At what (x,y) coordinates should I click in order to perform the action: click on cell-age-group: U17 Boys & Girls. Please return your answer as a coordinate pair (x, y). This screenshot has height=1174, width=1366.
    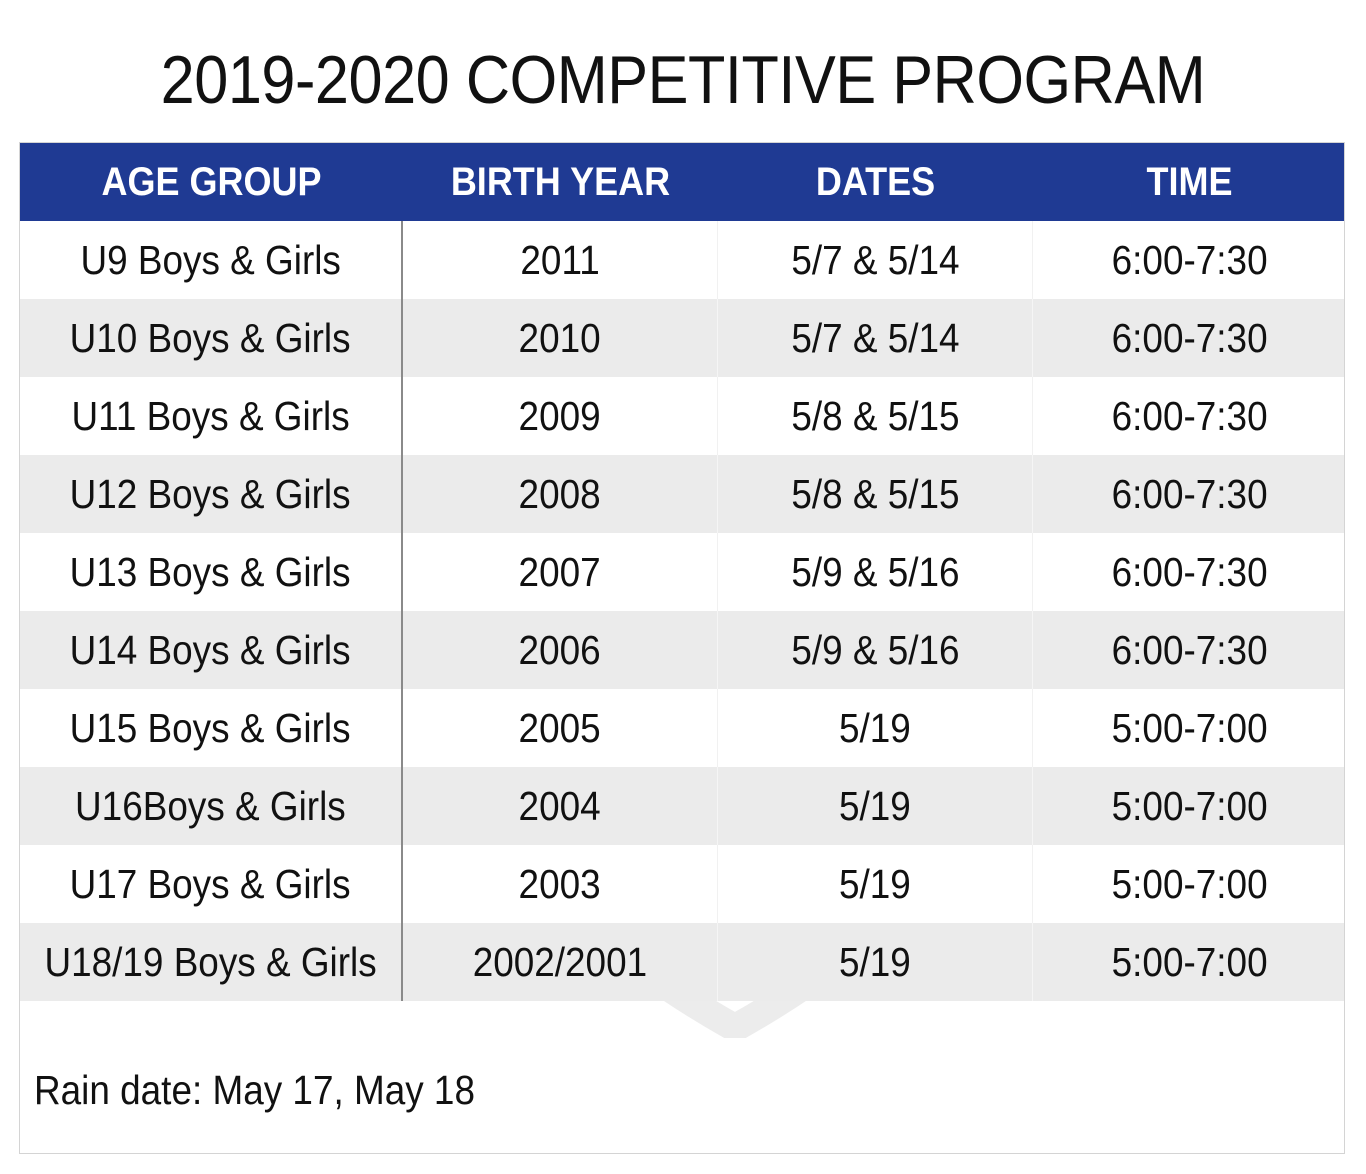
    Looking at the image, I should click on (211, 884).